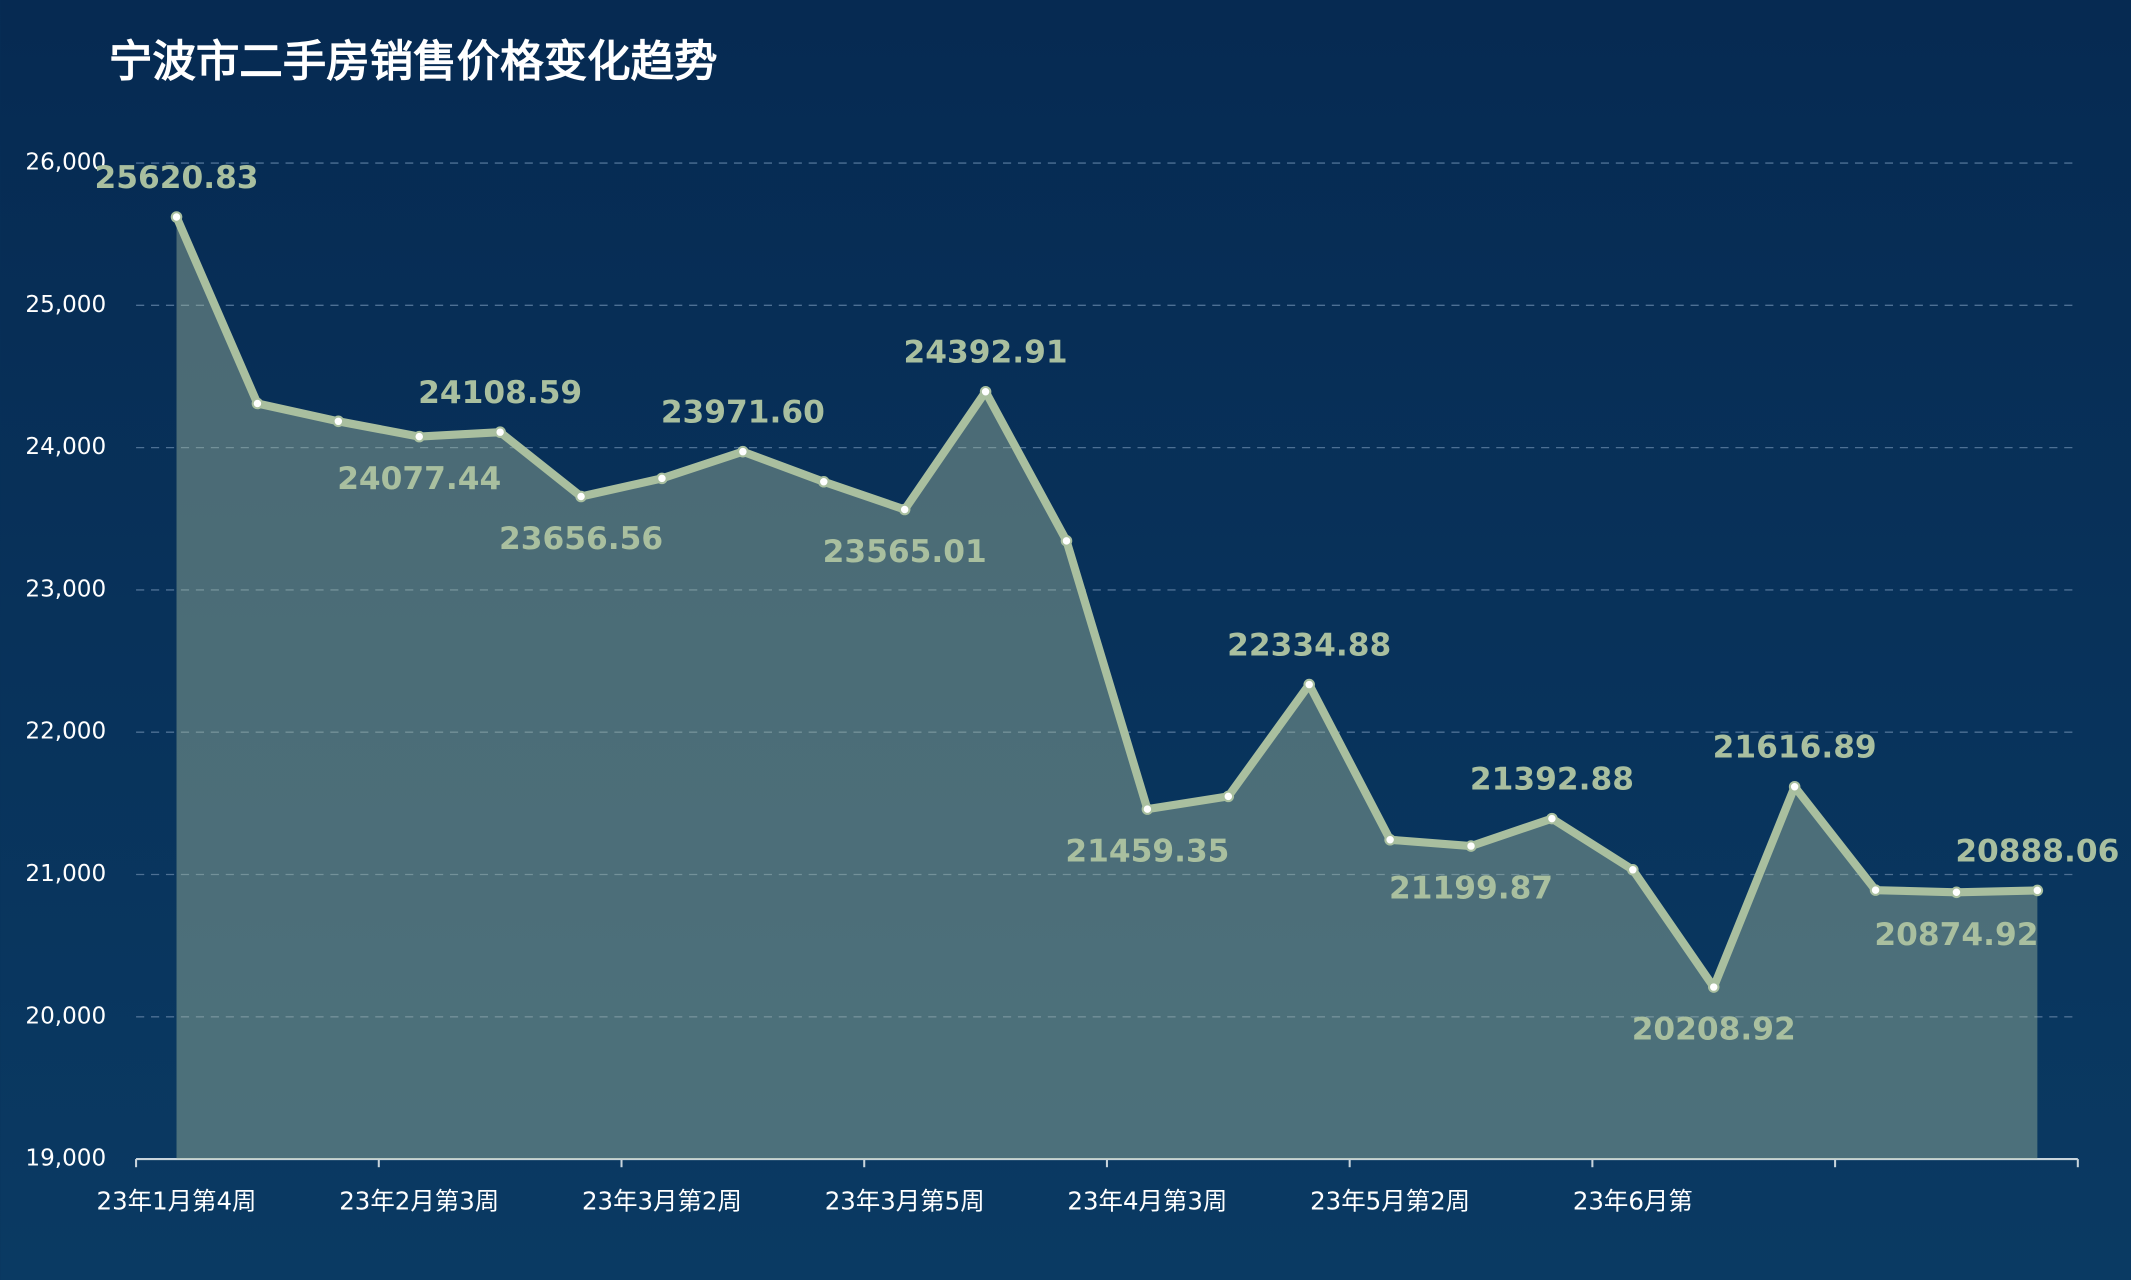 The height and width of the screenshot is (1280, 2131). What do you see at coordinates (1633, 1201) in the screenshot?
I see `x-tick-label: 23年6月第` at bounding box center [1633, 1201].